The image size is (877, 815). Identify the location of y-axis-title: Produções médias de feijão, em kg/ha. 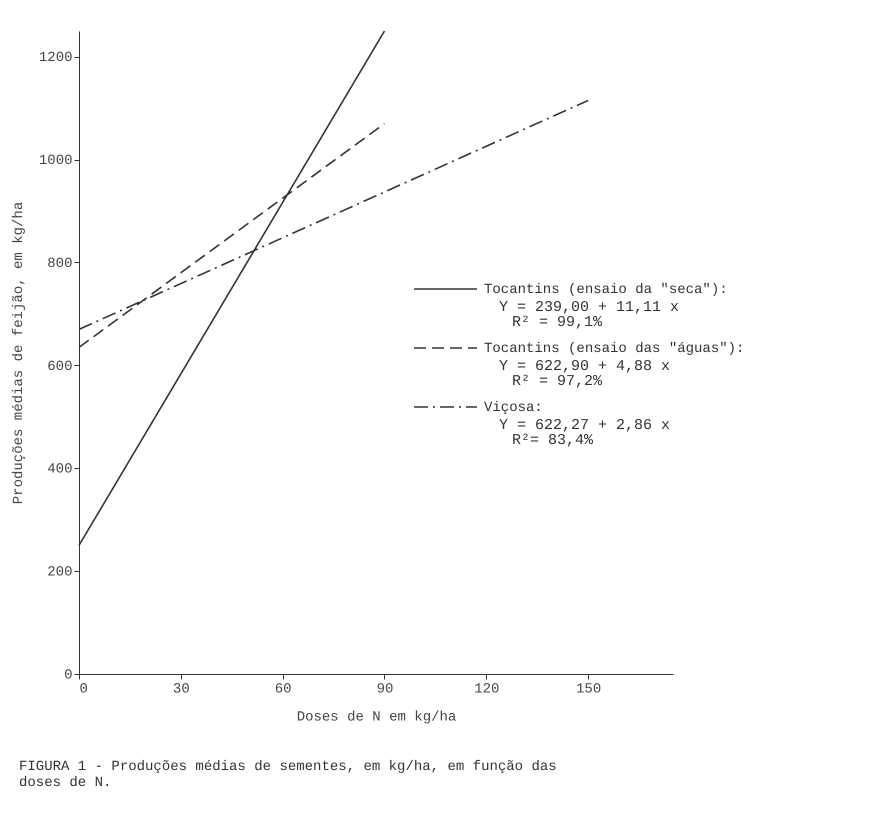
(18, 353).